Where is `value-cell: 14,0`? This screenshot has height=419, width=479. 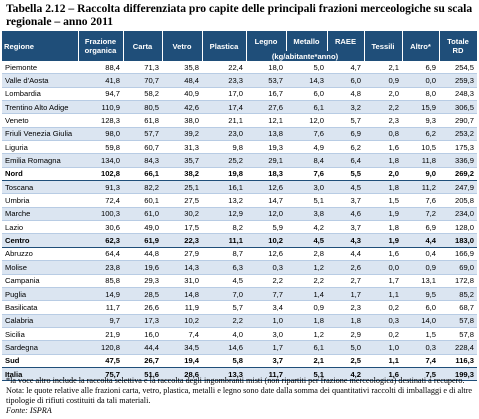
value-cell: 14,0 is located at coordinates (420, 321).